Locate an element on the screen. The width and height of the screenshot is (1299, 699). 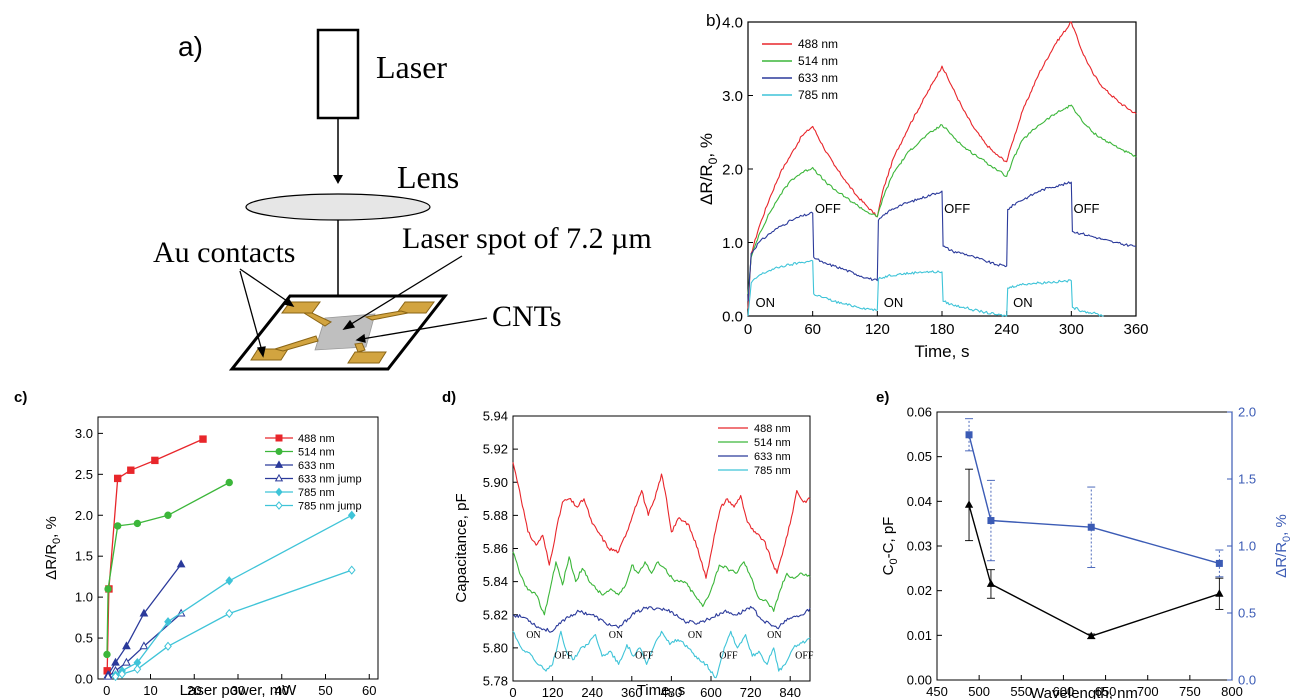
panel-d-legend-label: 633 nm is located at coordinates (772, 457).